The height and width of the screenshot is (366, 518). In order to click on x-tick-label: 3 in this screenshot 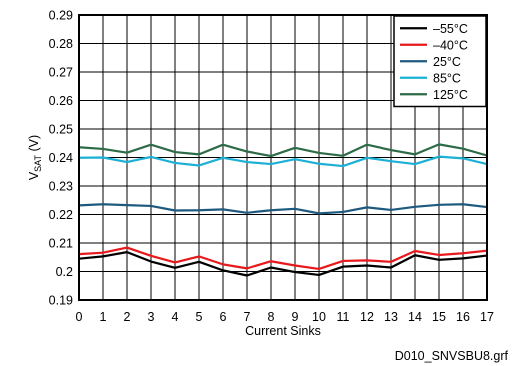, I will do `click(151, 317)`.